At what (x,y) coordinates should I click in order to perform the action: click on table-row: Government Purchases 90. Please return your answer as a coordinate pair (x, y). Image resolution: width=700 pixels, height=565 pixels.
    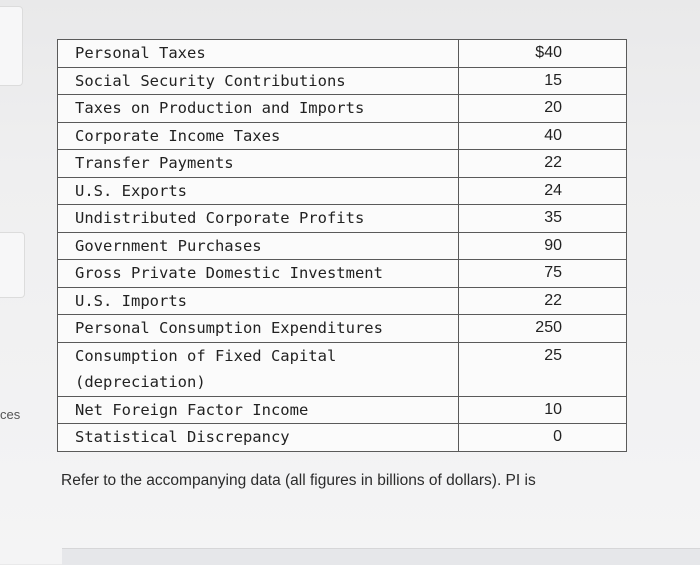
    Looking at the image, I should click on (342, 245).